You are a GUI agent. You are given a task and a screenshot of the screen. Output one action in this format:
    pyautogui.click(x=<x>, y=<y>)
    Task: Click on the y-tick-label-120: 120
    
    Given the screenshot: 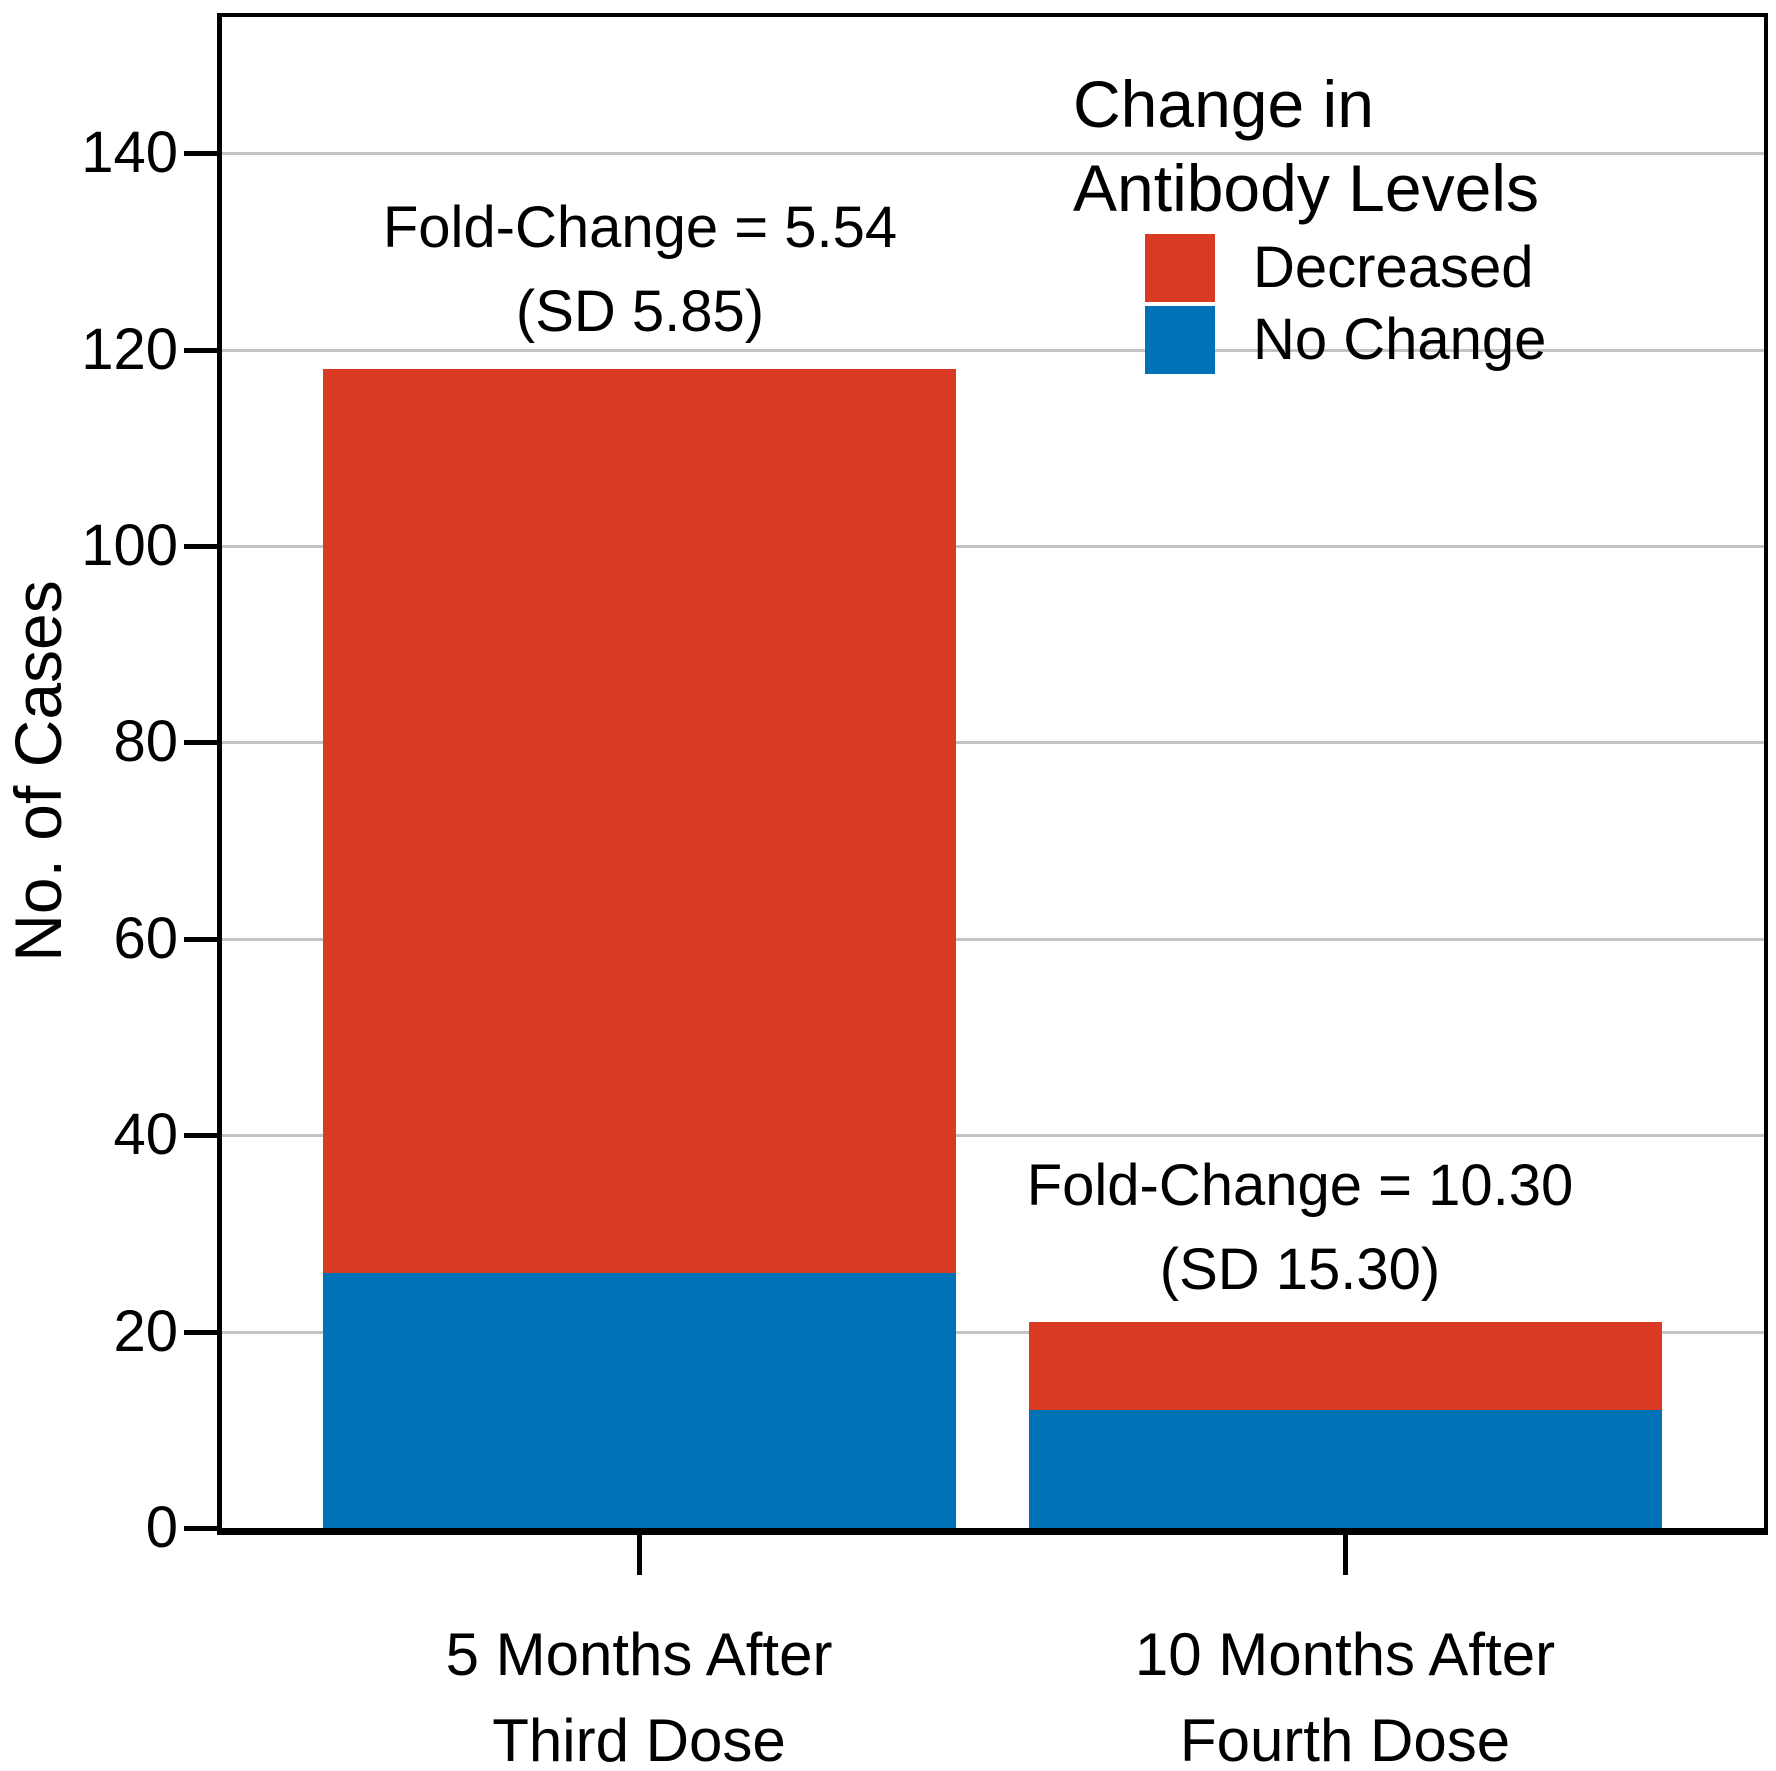 What is the action you would take?
    pyautogui.click(x=129, y=349)
    